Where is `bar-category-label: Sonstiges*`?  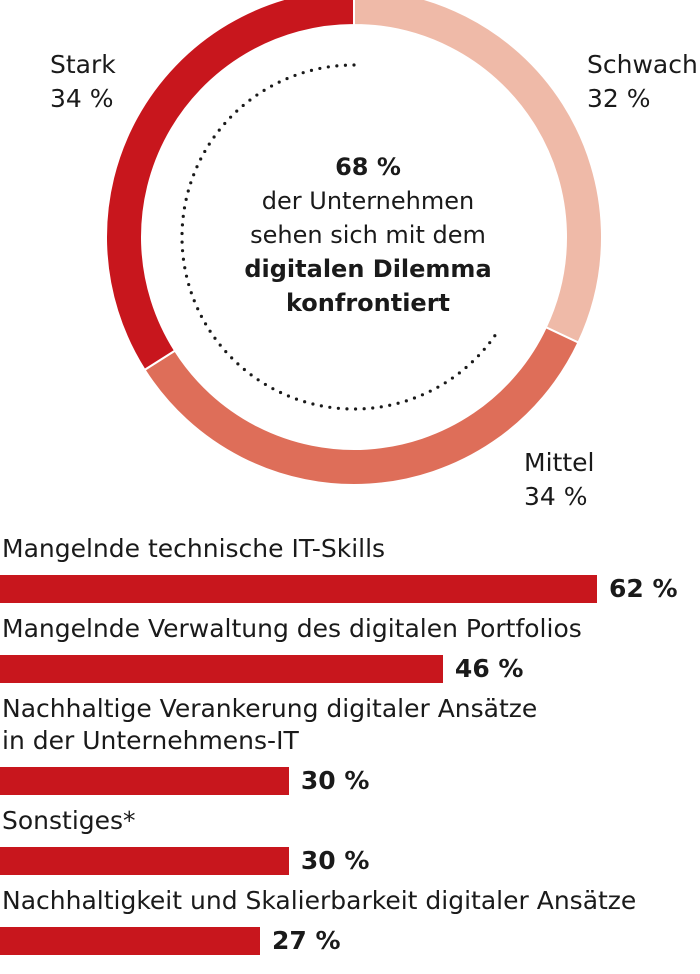 bar-category-label: Sonstiges* is located at coordinates (69, 820).